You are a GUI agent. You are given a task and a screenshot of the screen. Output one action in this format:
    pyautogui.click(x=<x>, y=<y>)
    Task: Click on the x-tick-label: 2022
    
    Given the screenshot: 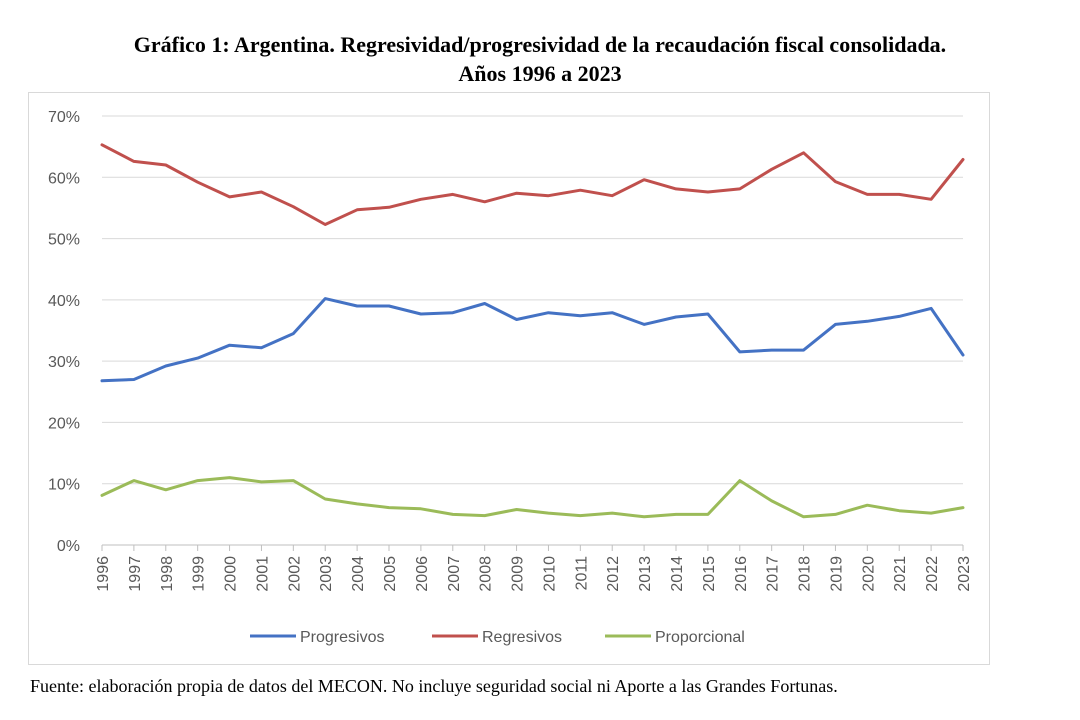 What is the action you would take?
    pyautogui.click(x=932, y=574)
    